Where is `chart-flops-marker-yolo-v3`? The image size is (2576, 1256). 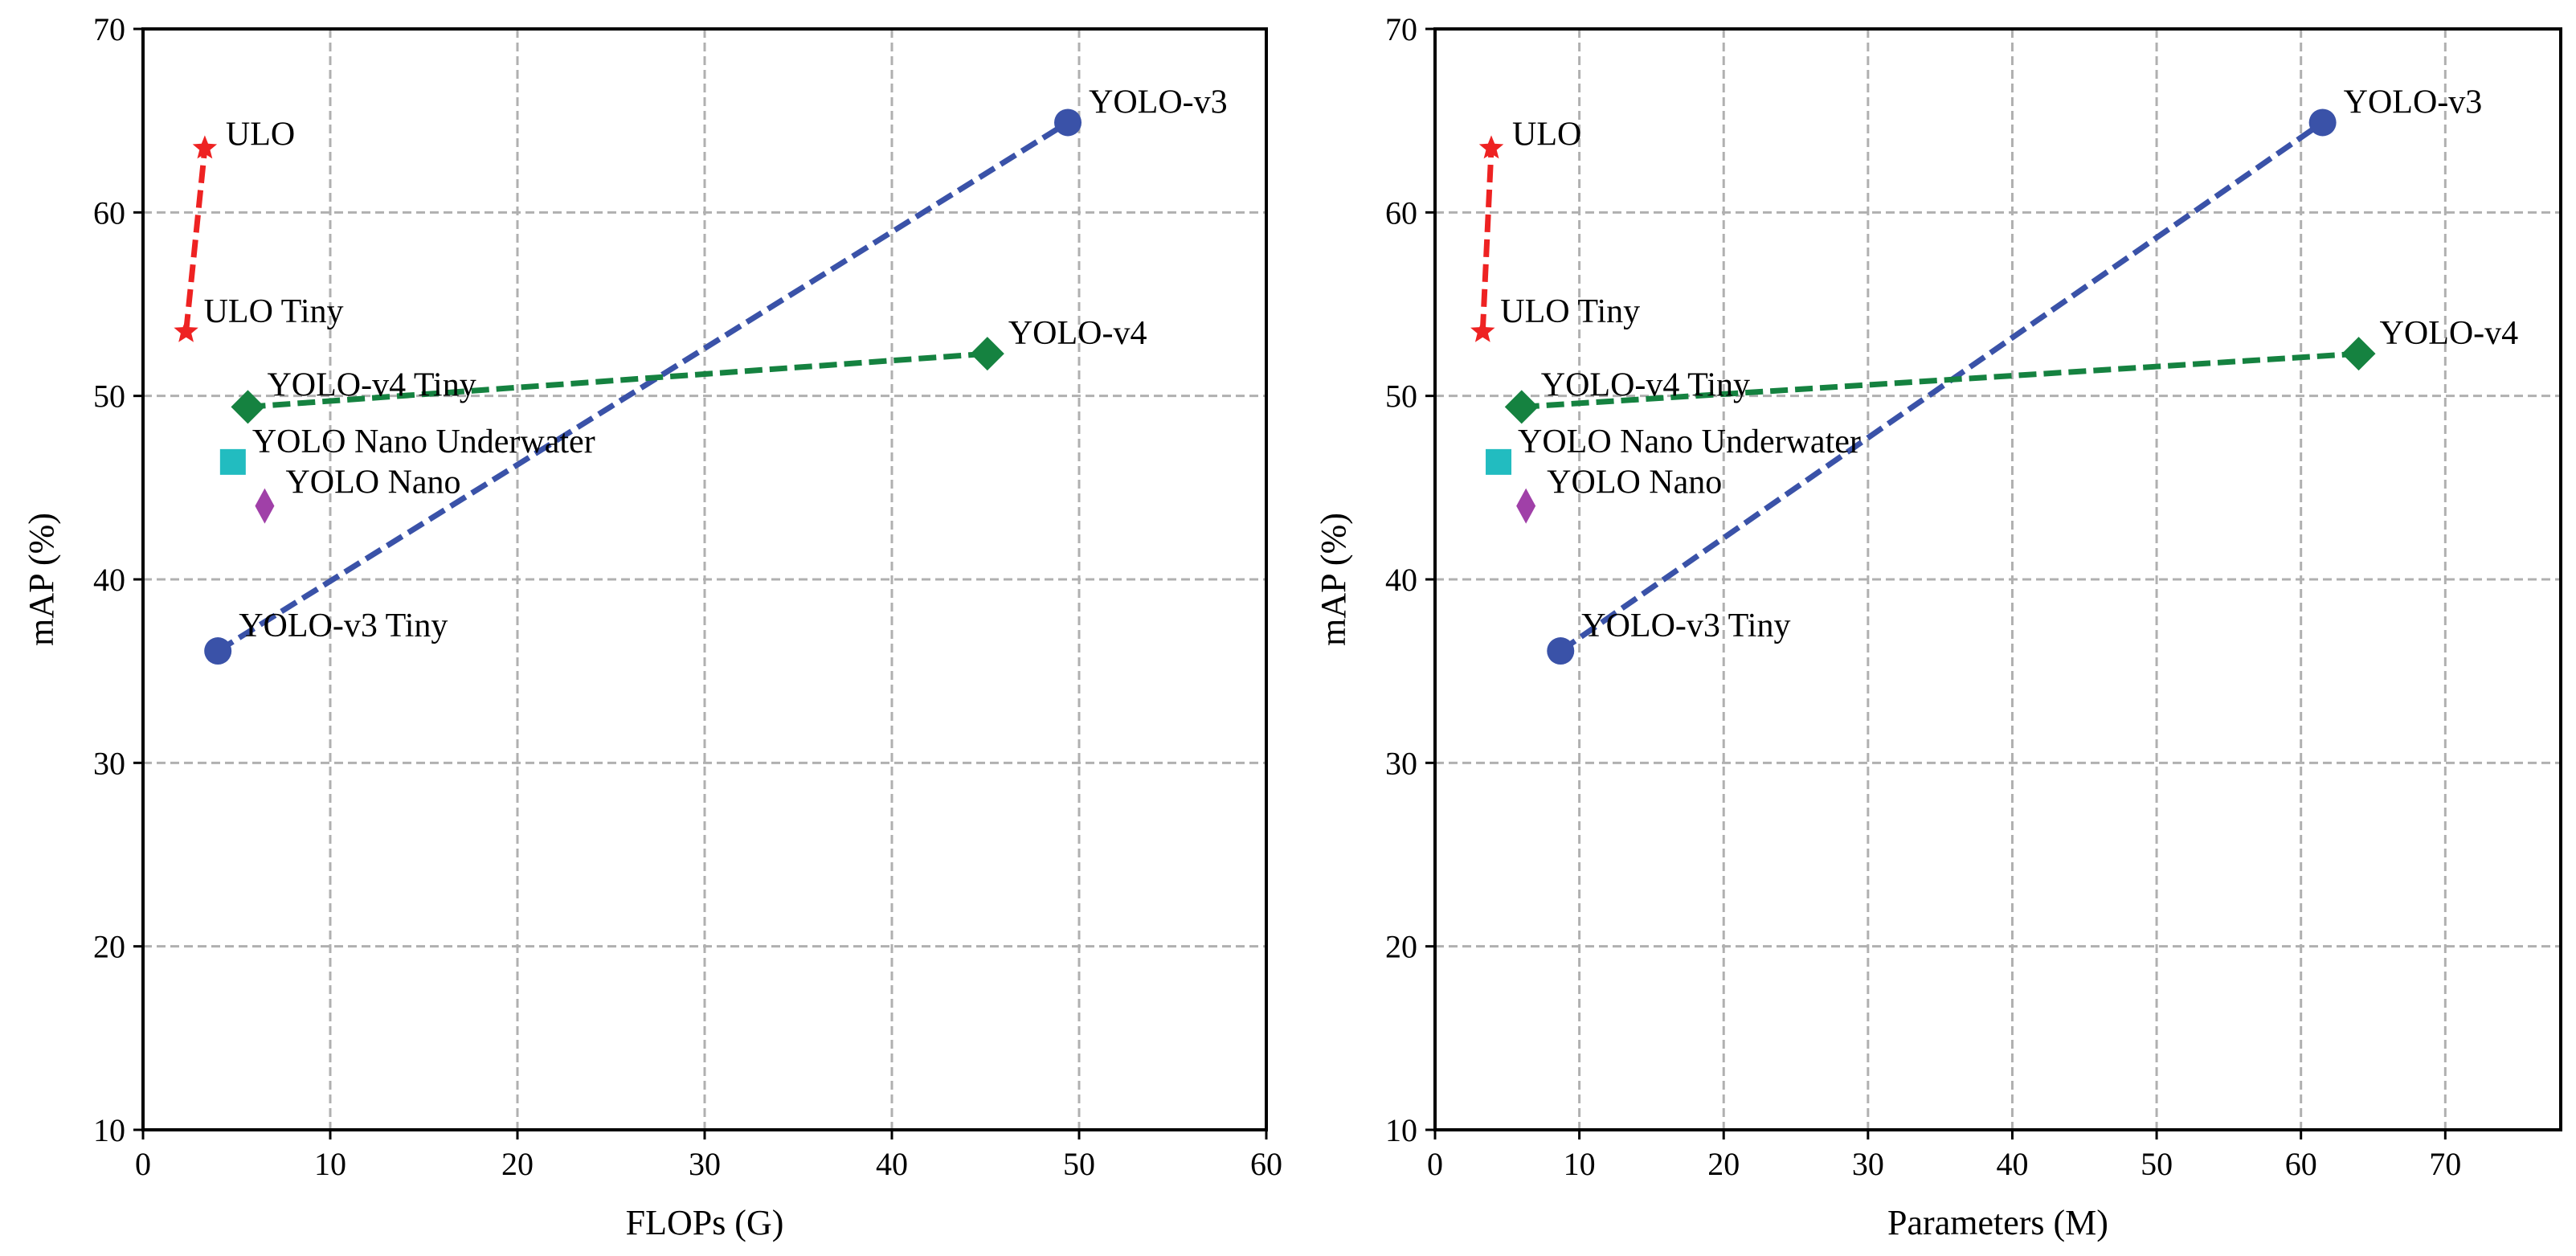 chart-flops-marker-yolo-v3 is located at coordinates (1068, 122).